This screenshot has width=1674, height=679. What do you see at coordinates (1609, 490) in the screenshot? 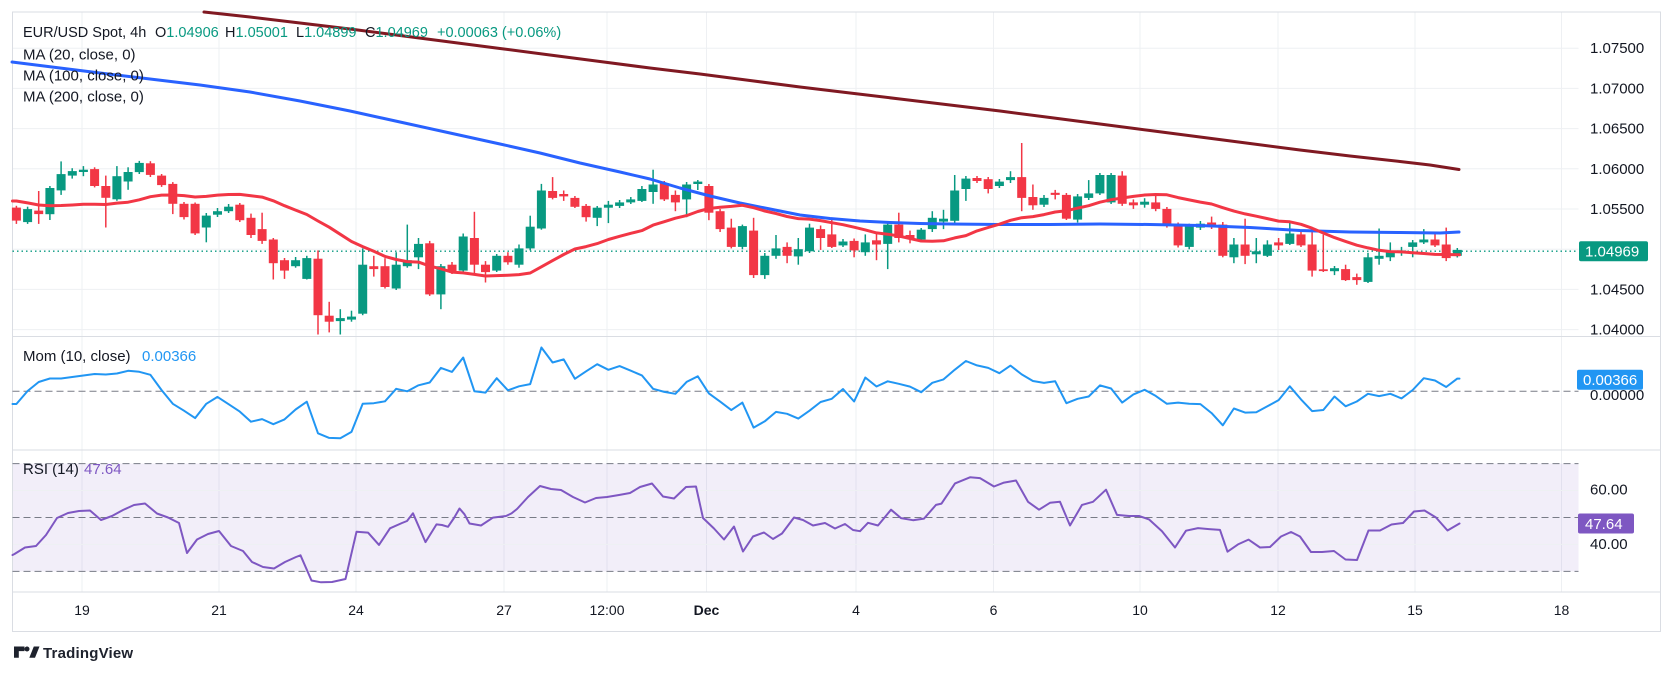
I see `svg-text: 60.00` at bounding box center [1609, 490].